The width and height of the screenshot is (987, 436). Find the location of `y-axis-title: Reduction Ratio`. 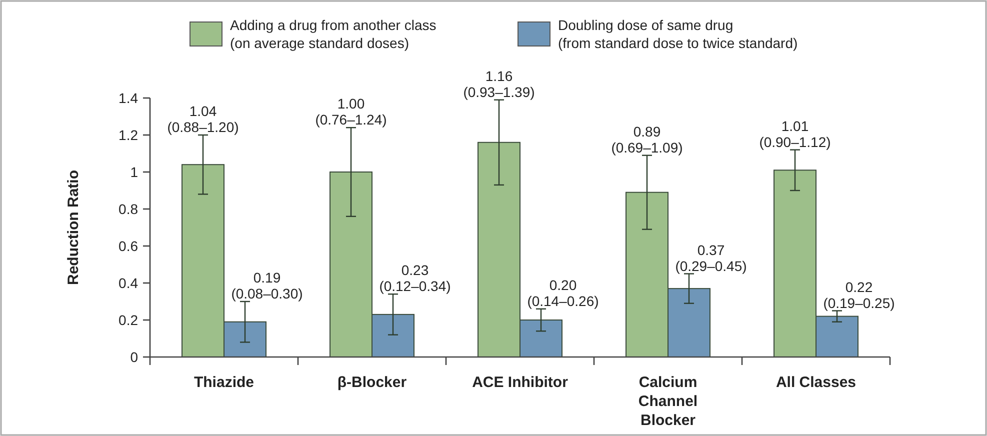

y-axis-title: Reduction Ratio is located at coordinates (73, 227).